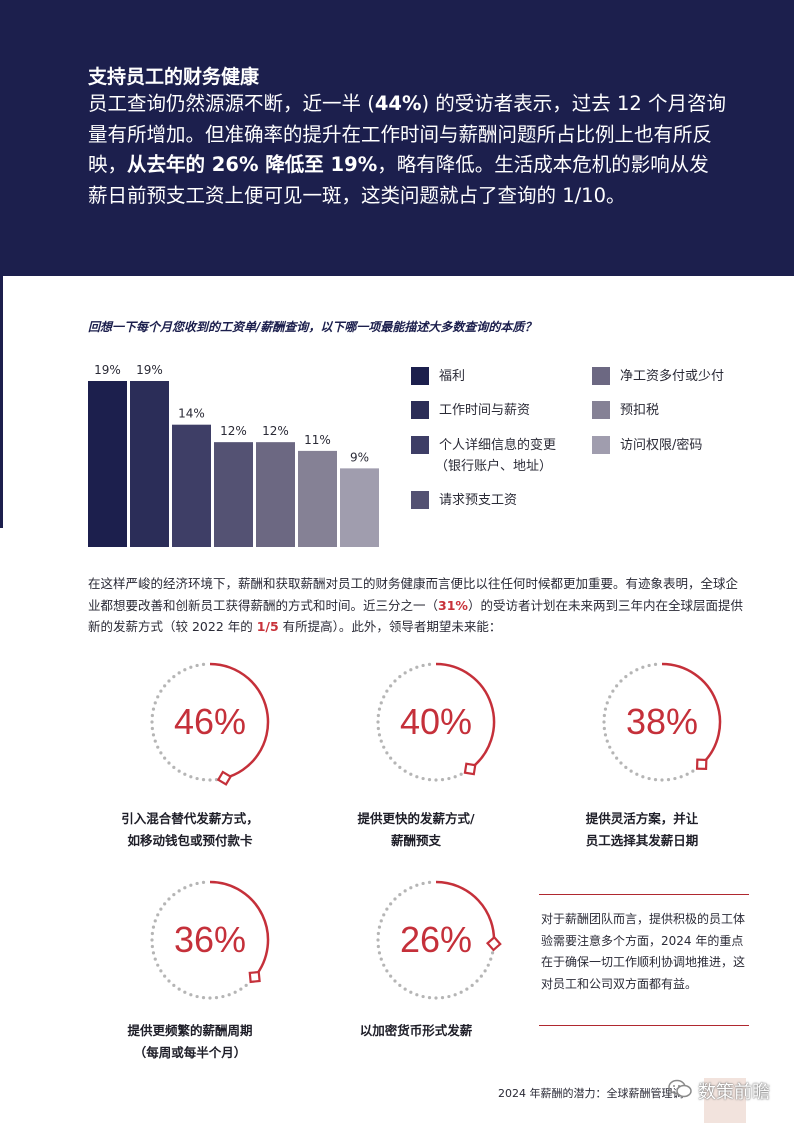  Describe the element at coordinates (210, 721) in the screenshot. I see `gauge-value: 46%` at that location.